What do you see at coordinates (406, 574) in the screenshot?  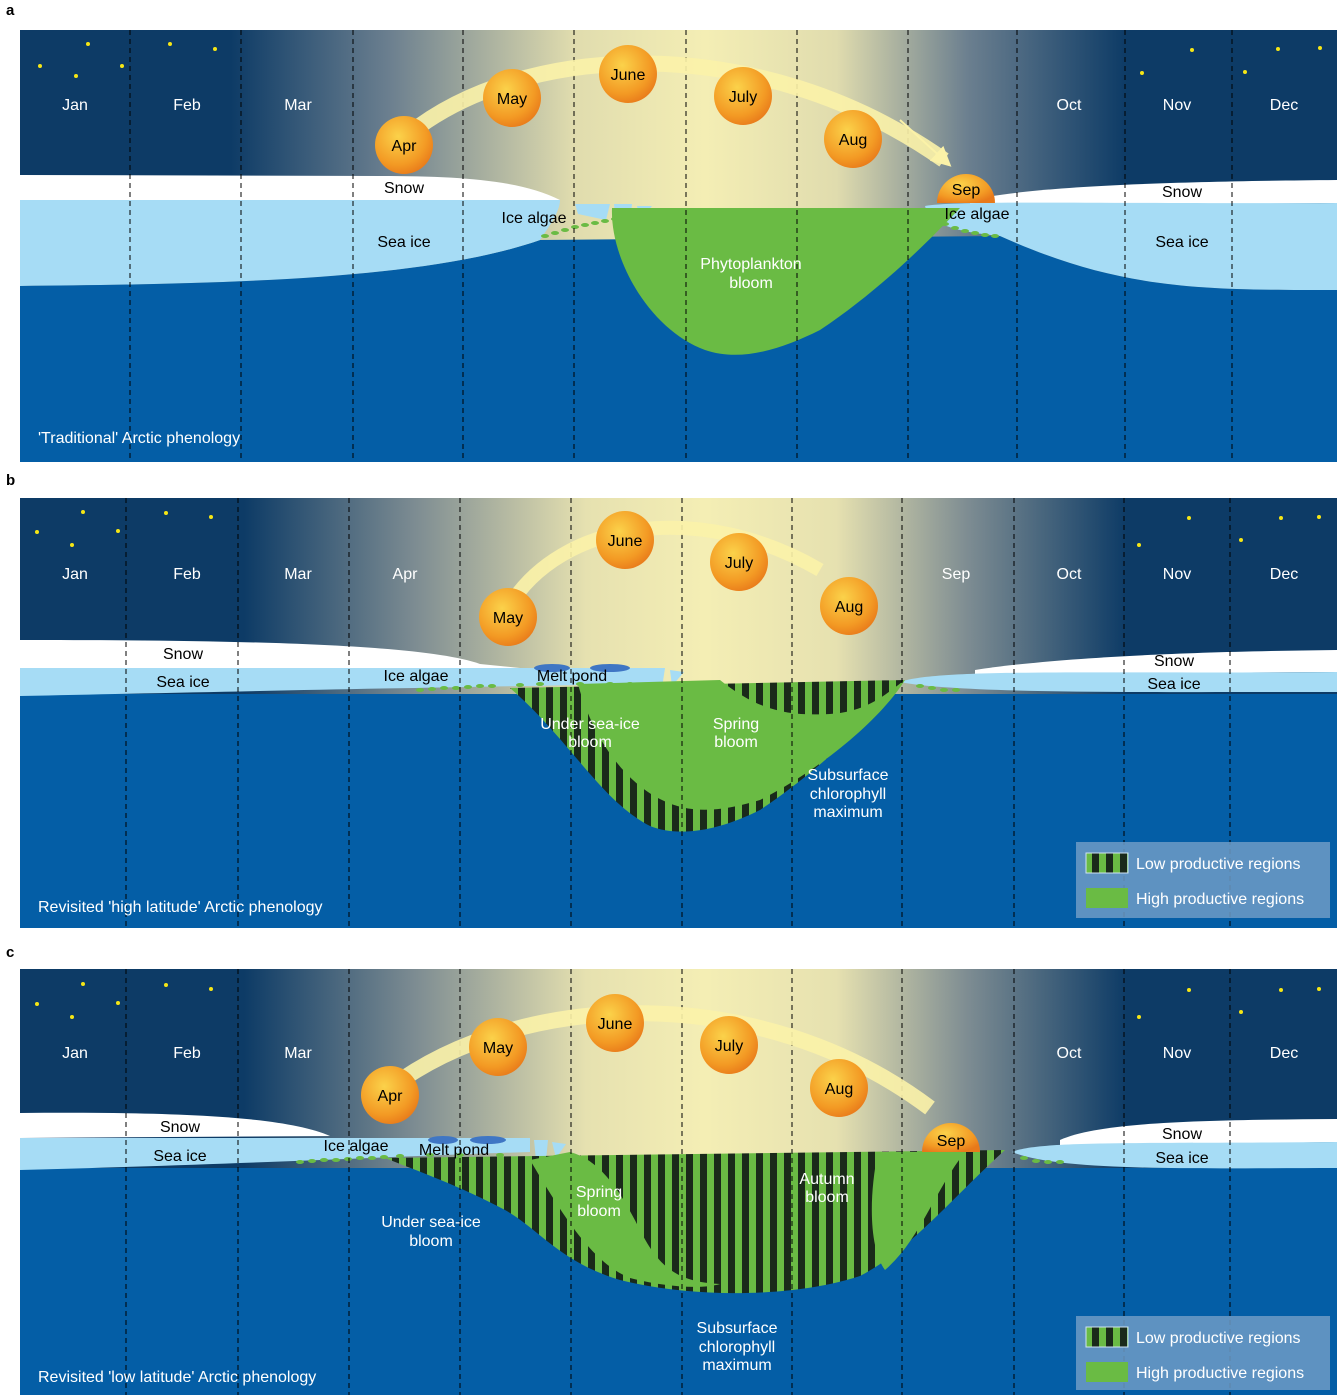 I see `month-label: Apr` at bounding box center [406, 574].